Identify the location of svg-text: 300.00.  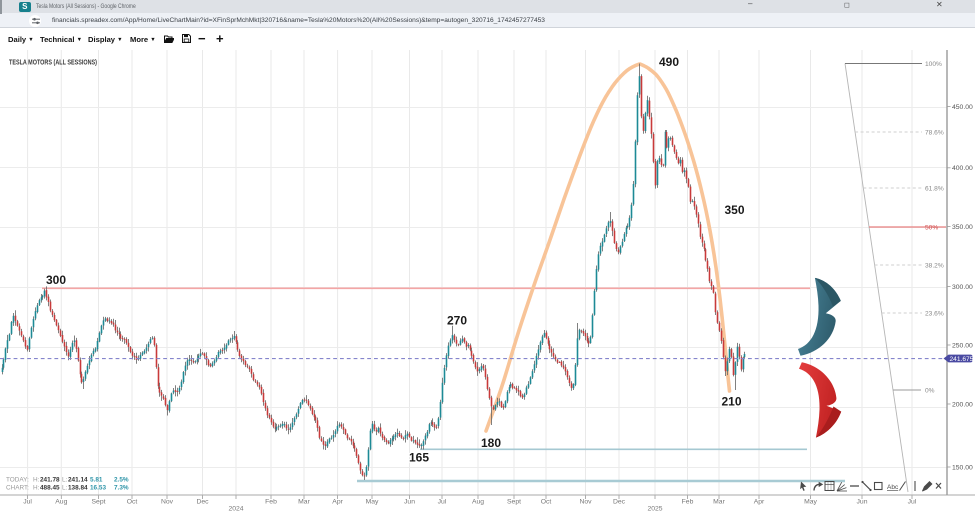
(962, 287).